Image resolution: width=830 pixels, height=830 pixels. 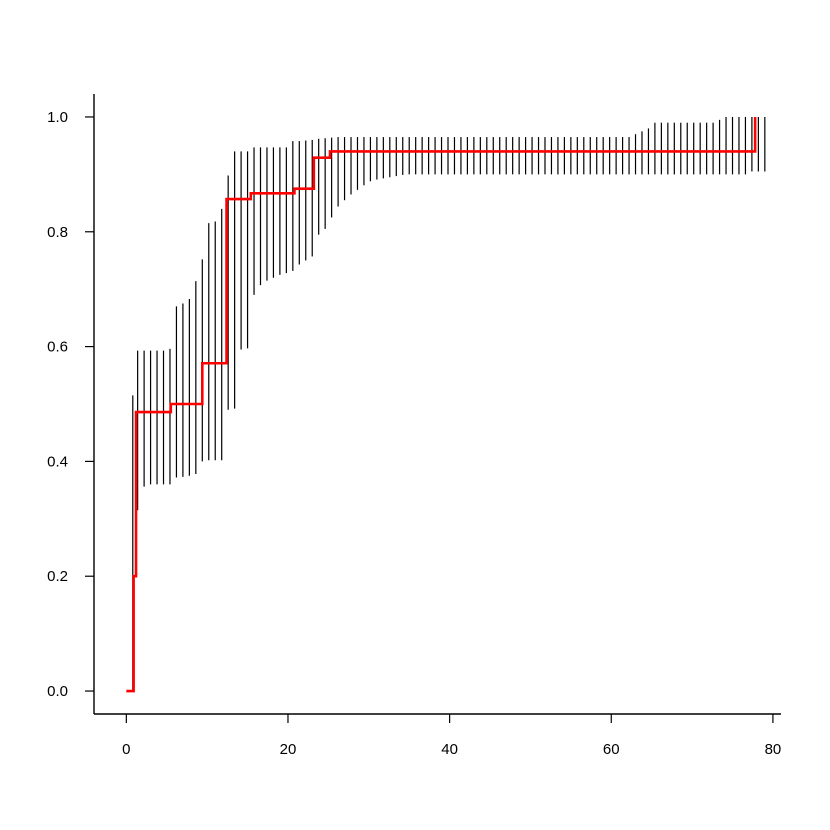 What do you see at coordinates (57, 117) in the screenshot?
I see `y-tick-label: 1.0` at bounding box center [57, 117].